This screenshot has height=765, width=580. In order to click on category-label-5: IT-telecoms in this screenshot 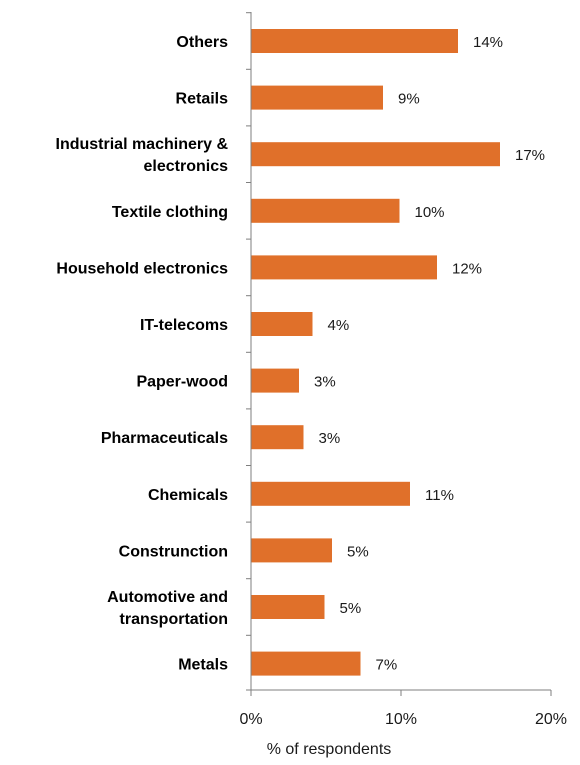, I will do `click(184, 325)`.